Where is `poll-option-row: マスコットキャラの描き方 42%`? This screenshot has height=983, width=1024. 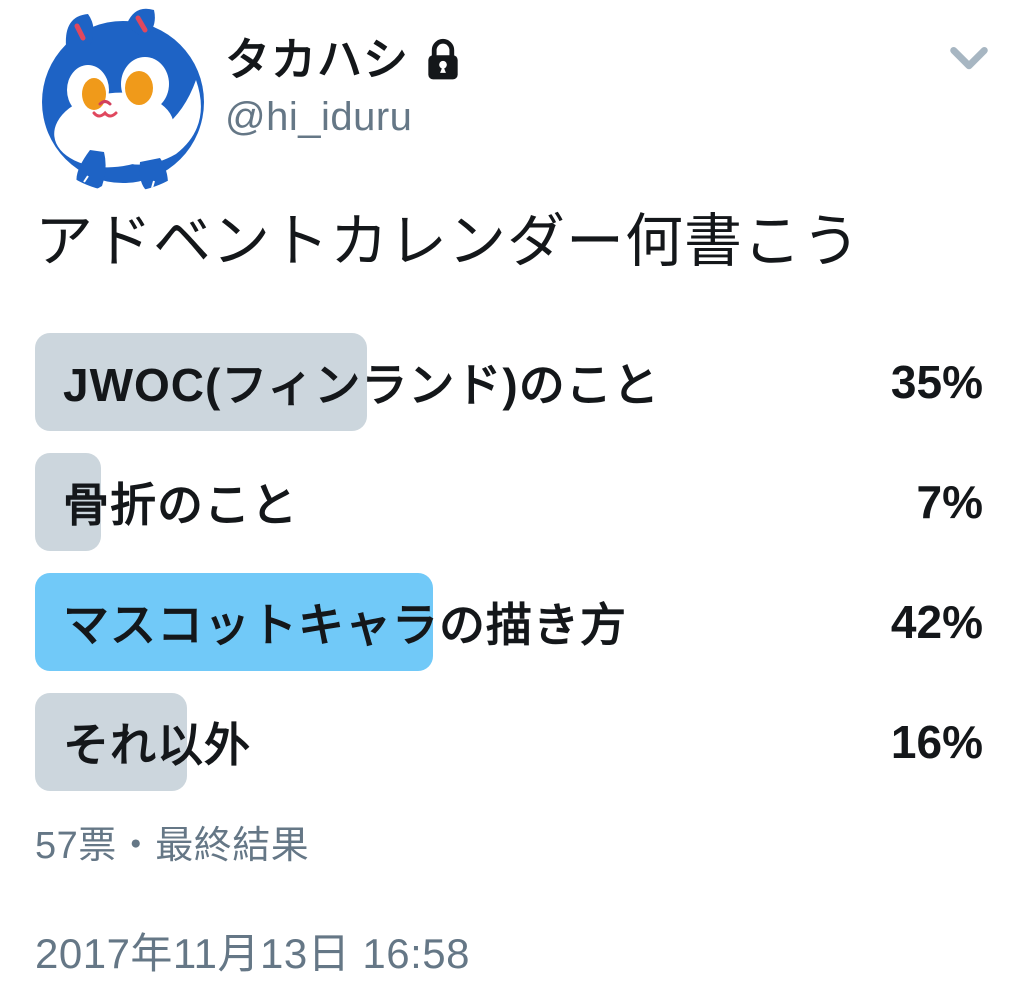
poll-option-row: マスコットキャラの描き方 42% is located at coordinates (509, 622).